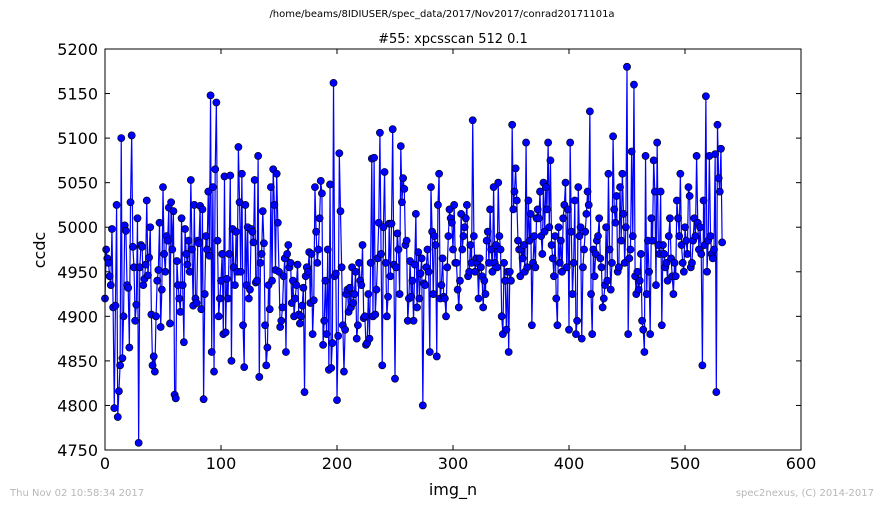 The height and width of the screenshot is (509, 884). I want to click on y-tick-label: 4950, so click(77, 272).